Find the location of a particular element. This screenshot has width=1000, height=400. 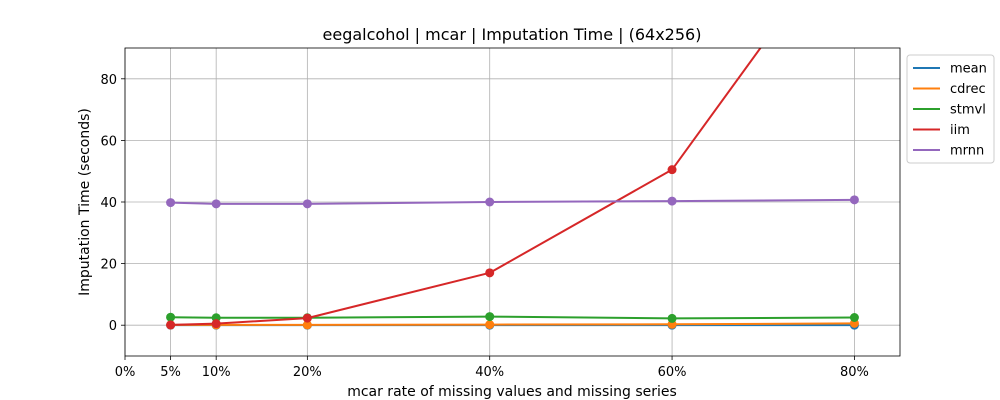

x-tick-label: 10% is located at coordinates (216, 372).